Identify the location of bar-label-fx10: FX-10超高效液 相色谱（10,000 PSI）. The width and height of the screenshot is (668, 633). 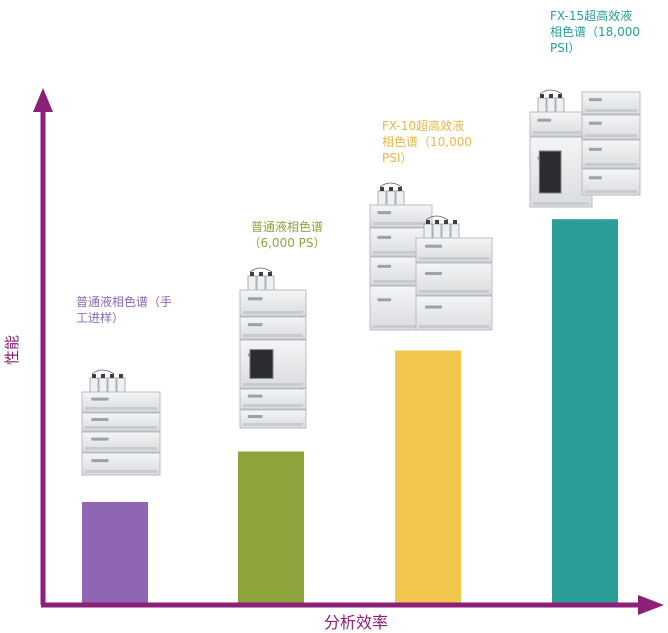
(427, 142).